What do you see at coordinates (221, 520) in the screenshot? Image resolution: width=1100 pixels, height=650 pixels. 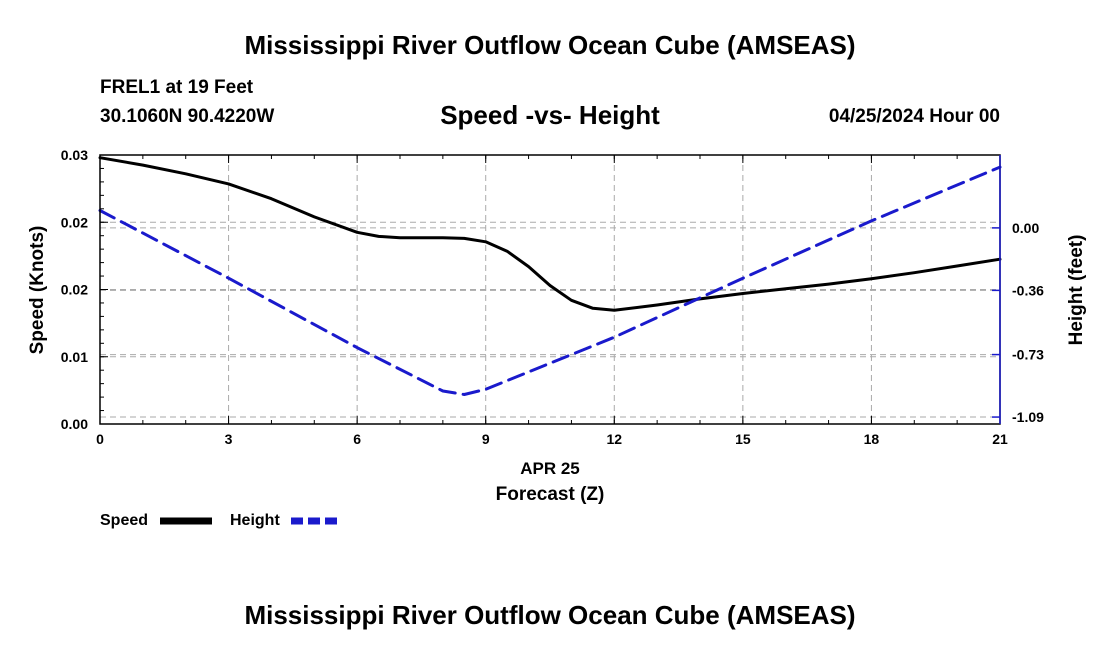 I see `legend: Speed Height` at bounding box center [221, 520].